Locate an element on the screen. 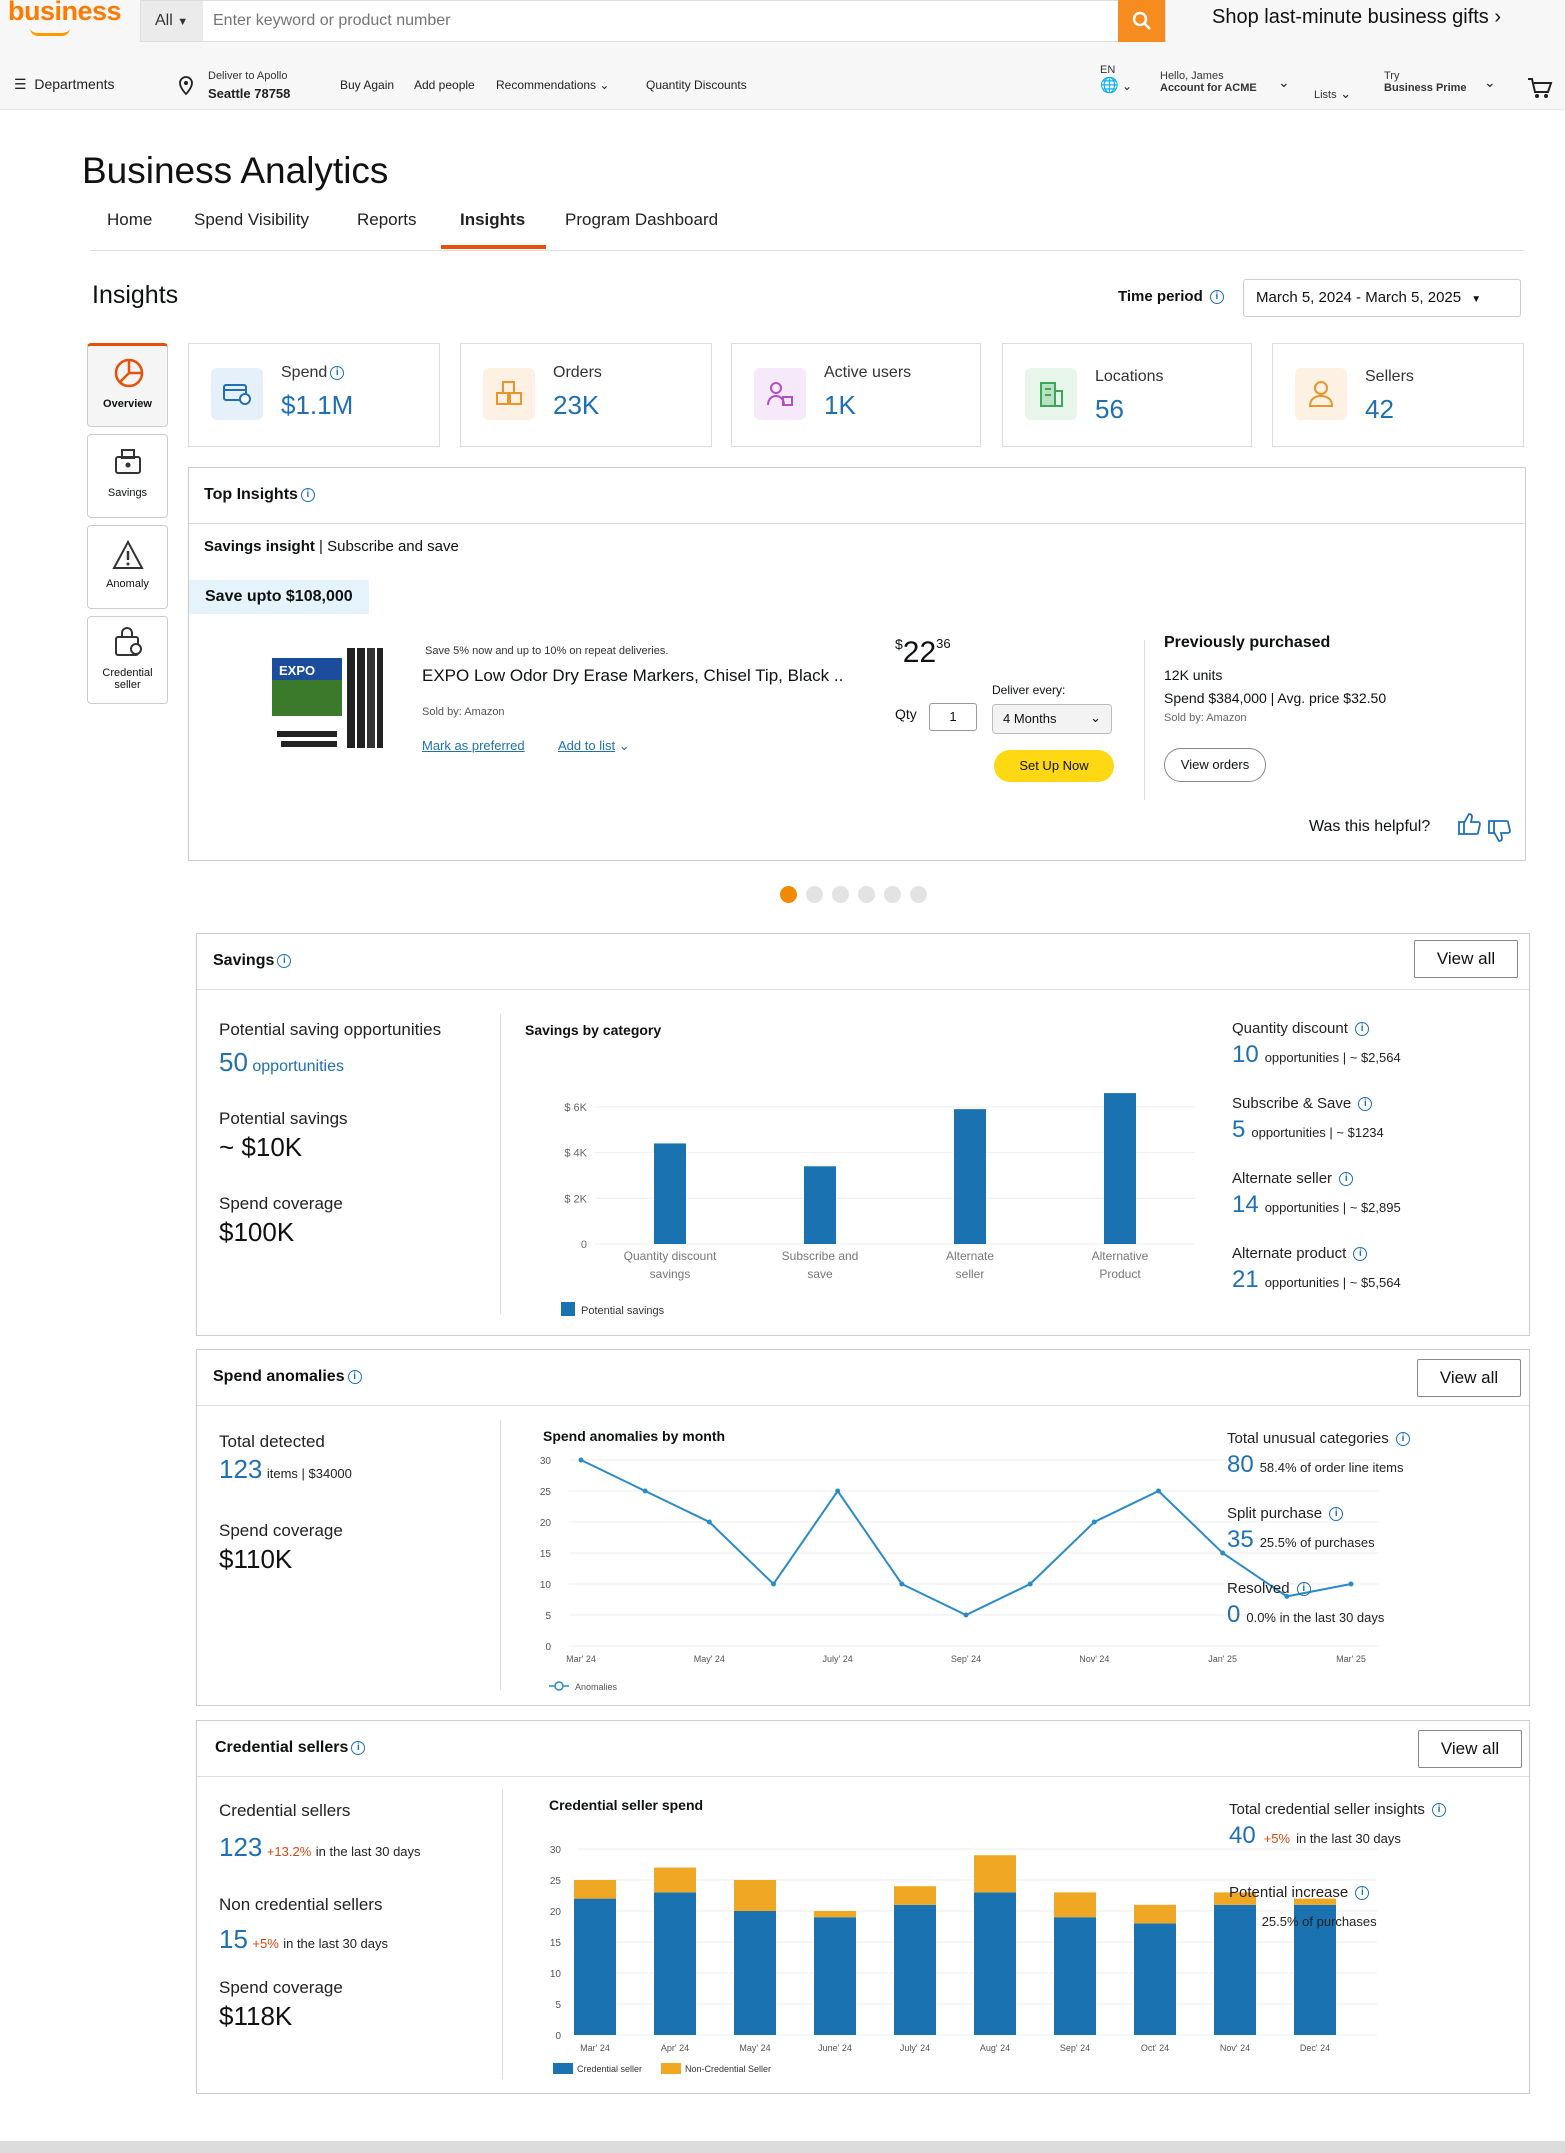 This screenshot has height=2153, width=1565. thumbs-up-icon is located at coordinates (1469, 824).